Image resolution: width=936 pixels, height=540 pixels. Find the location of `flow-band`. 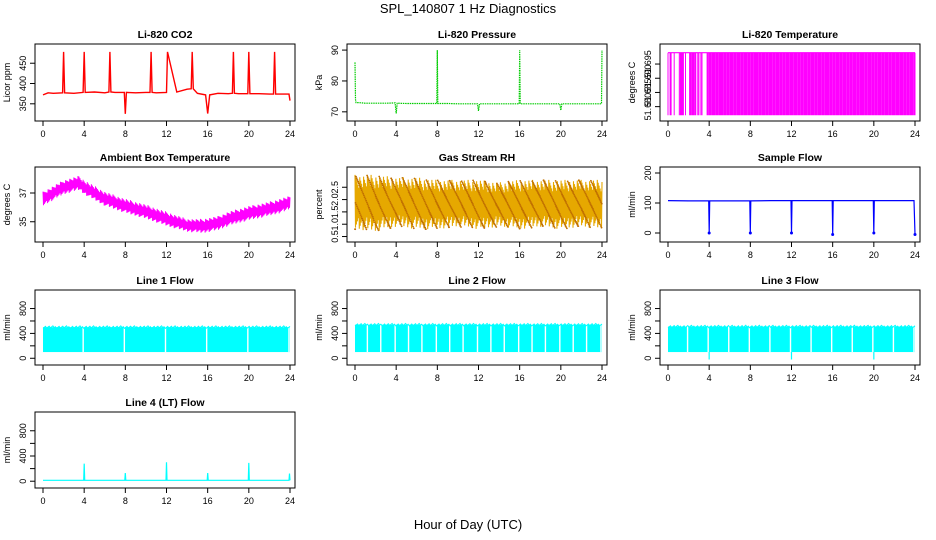

flow-band is located at coordinates (478, 338).